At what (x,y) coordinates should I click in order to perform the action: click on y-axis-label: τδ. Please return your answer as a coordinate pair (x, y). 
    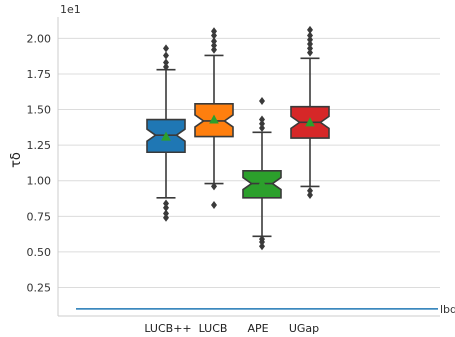
    Looking at the image, I should click on (16, 160).